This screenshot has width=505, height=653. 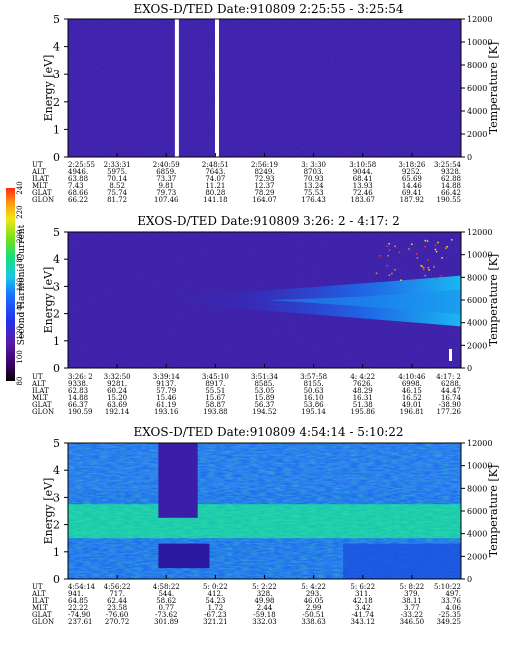 What do you see at coordinates (268, 221) in the screenshot?
I see `panel-title: EXOS-D/TED Date:910809 3:26: 2 - 4:17: 2` at bounding box center [268, 221].